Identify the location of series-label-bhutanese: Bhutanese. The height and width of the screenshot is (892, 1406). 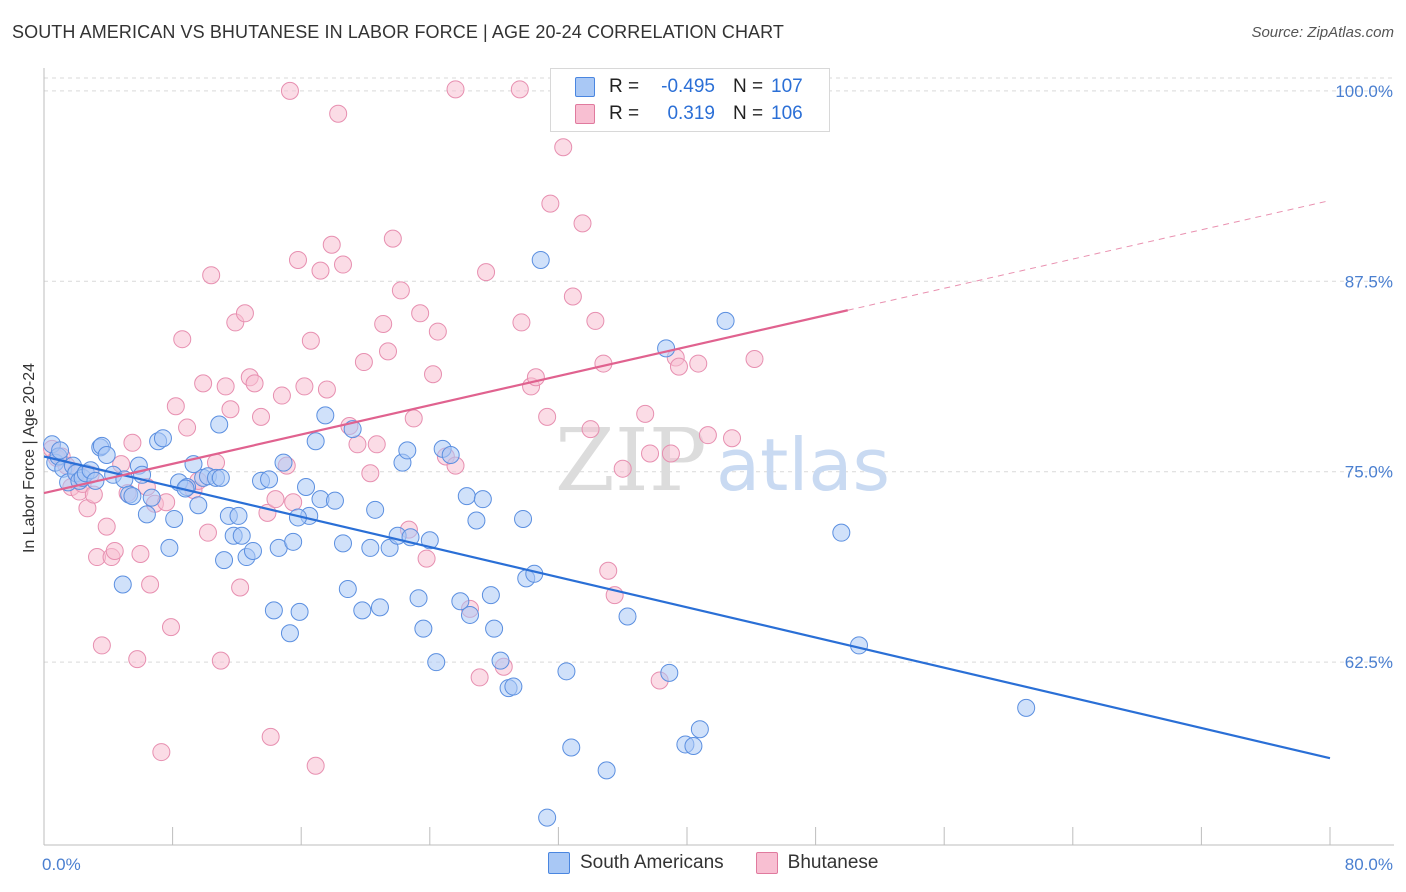
(833, 862).